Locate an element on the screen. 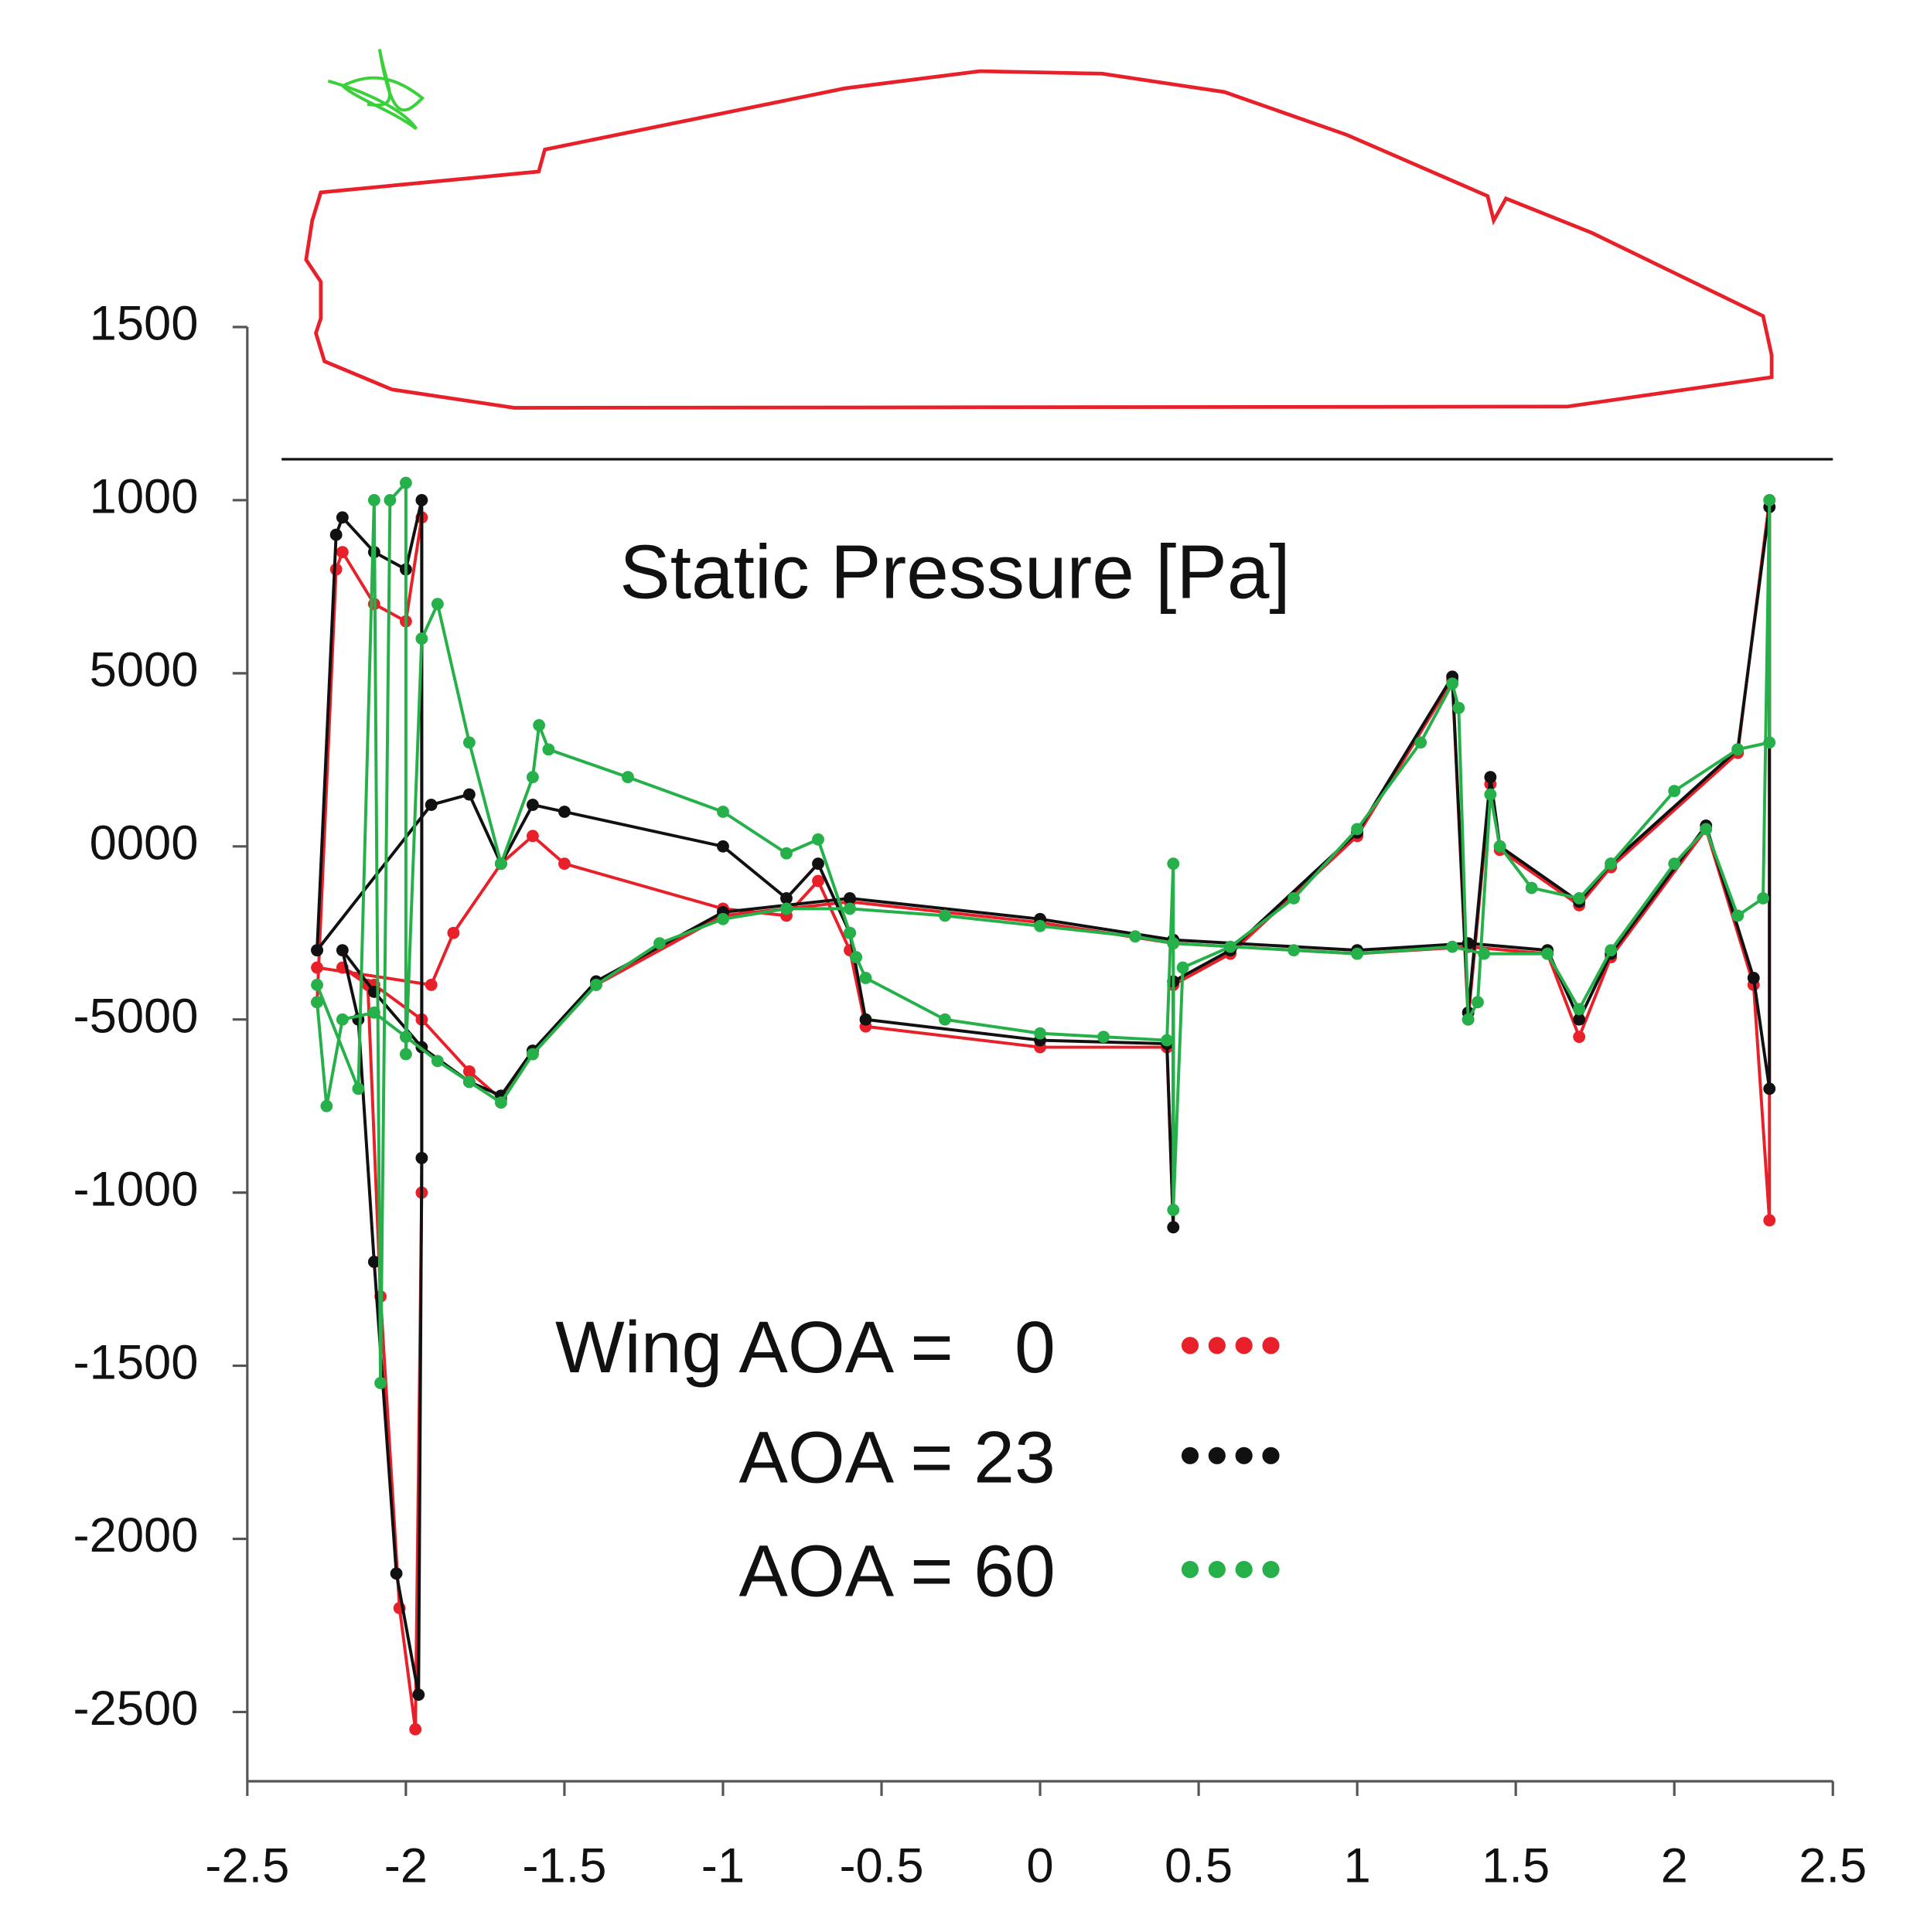 This screenshot has width=1910, height=1932. y-tick-label: -1500 is located at coordinates (136, 1362).